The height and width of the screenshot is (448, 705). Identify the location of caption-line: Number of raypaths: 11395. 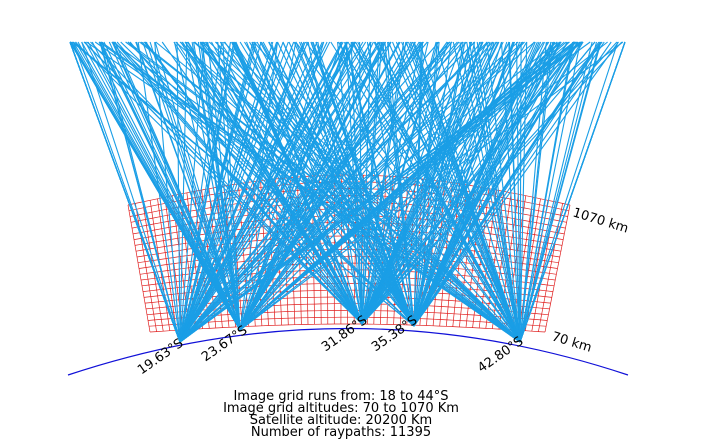
(341, 432).